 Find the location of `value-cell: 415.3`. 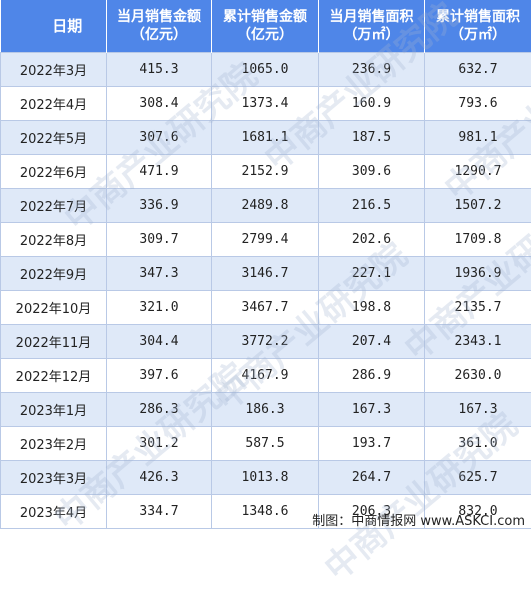

value-cell: 415.3 is located at coordinates (159, 70).